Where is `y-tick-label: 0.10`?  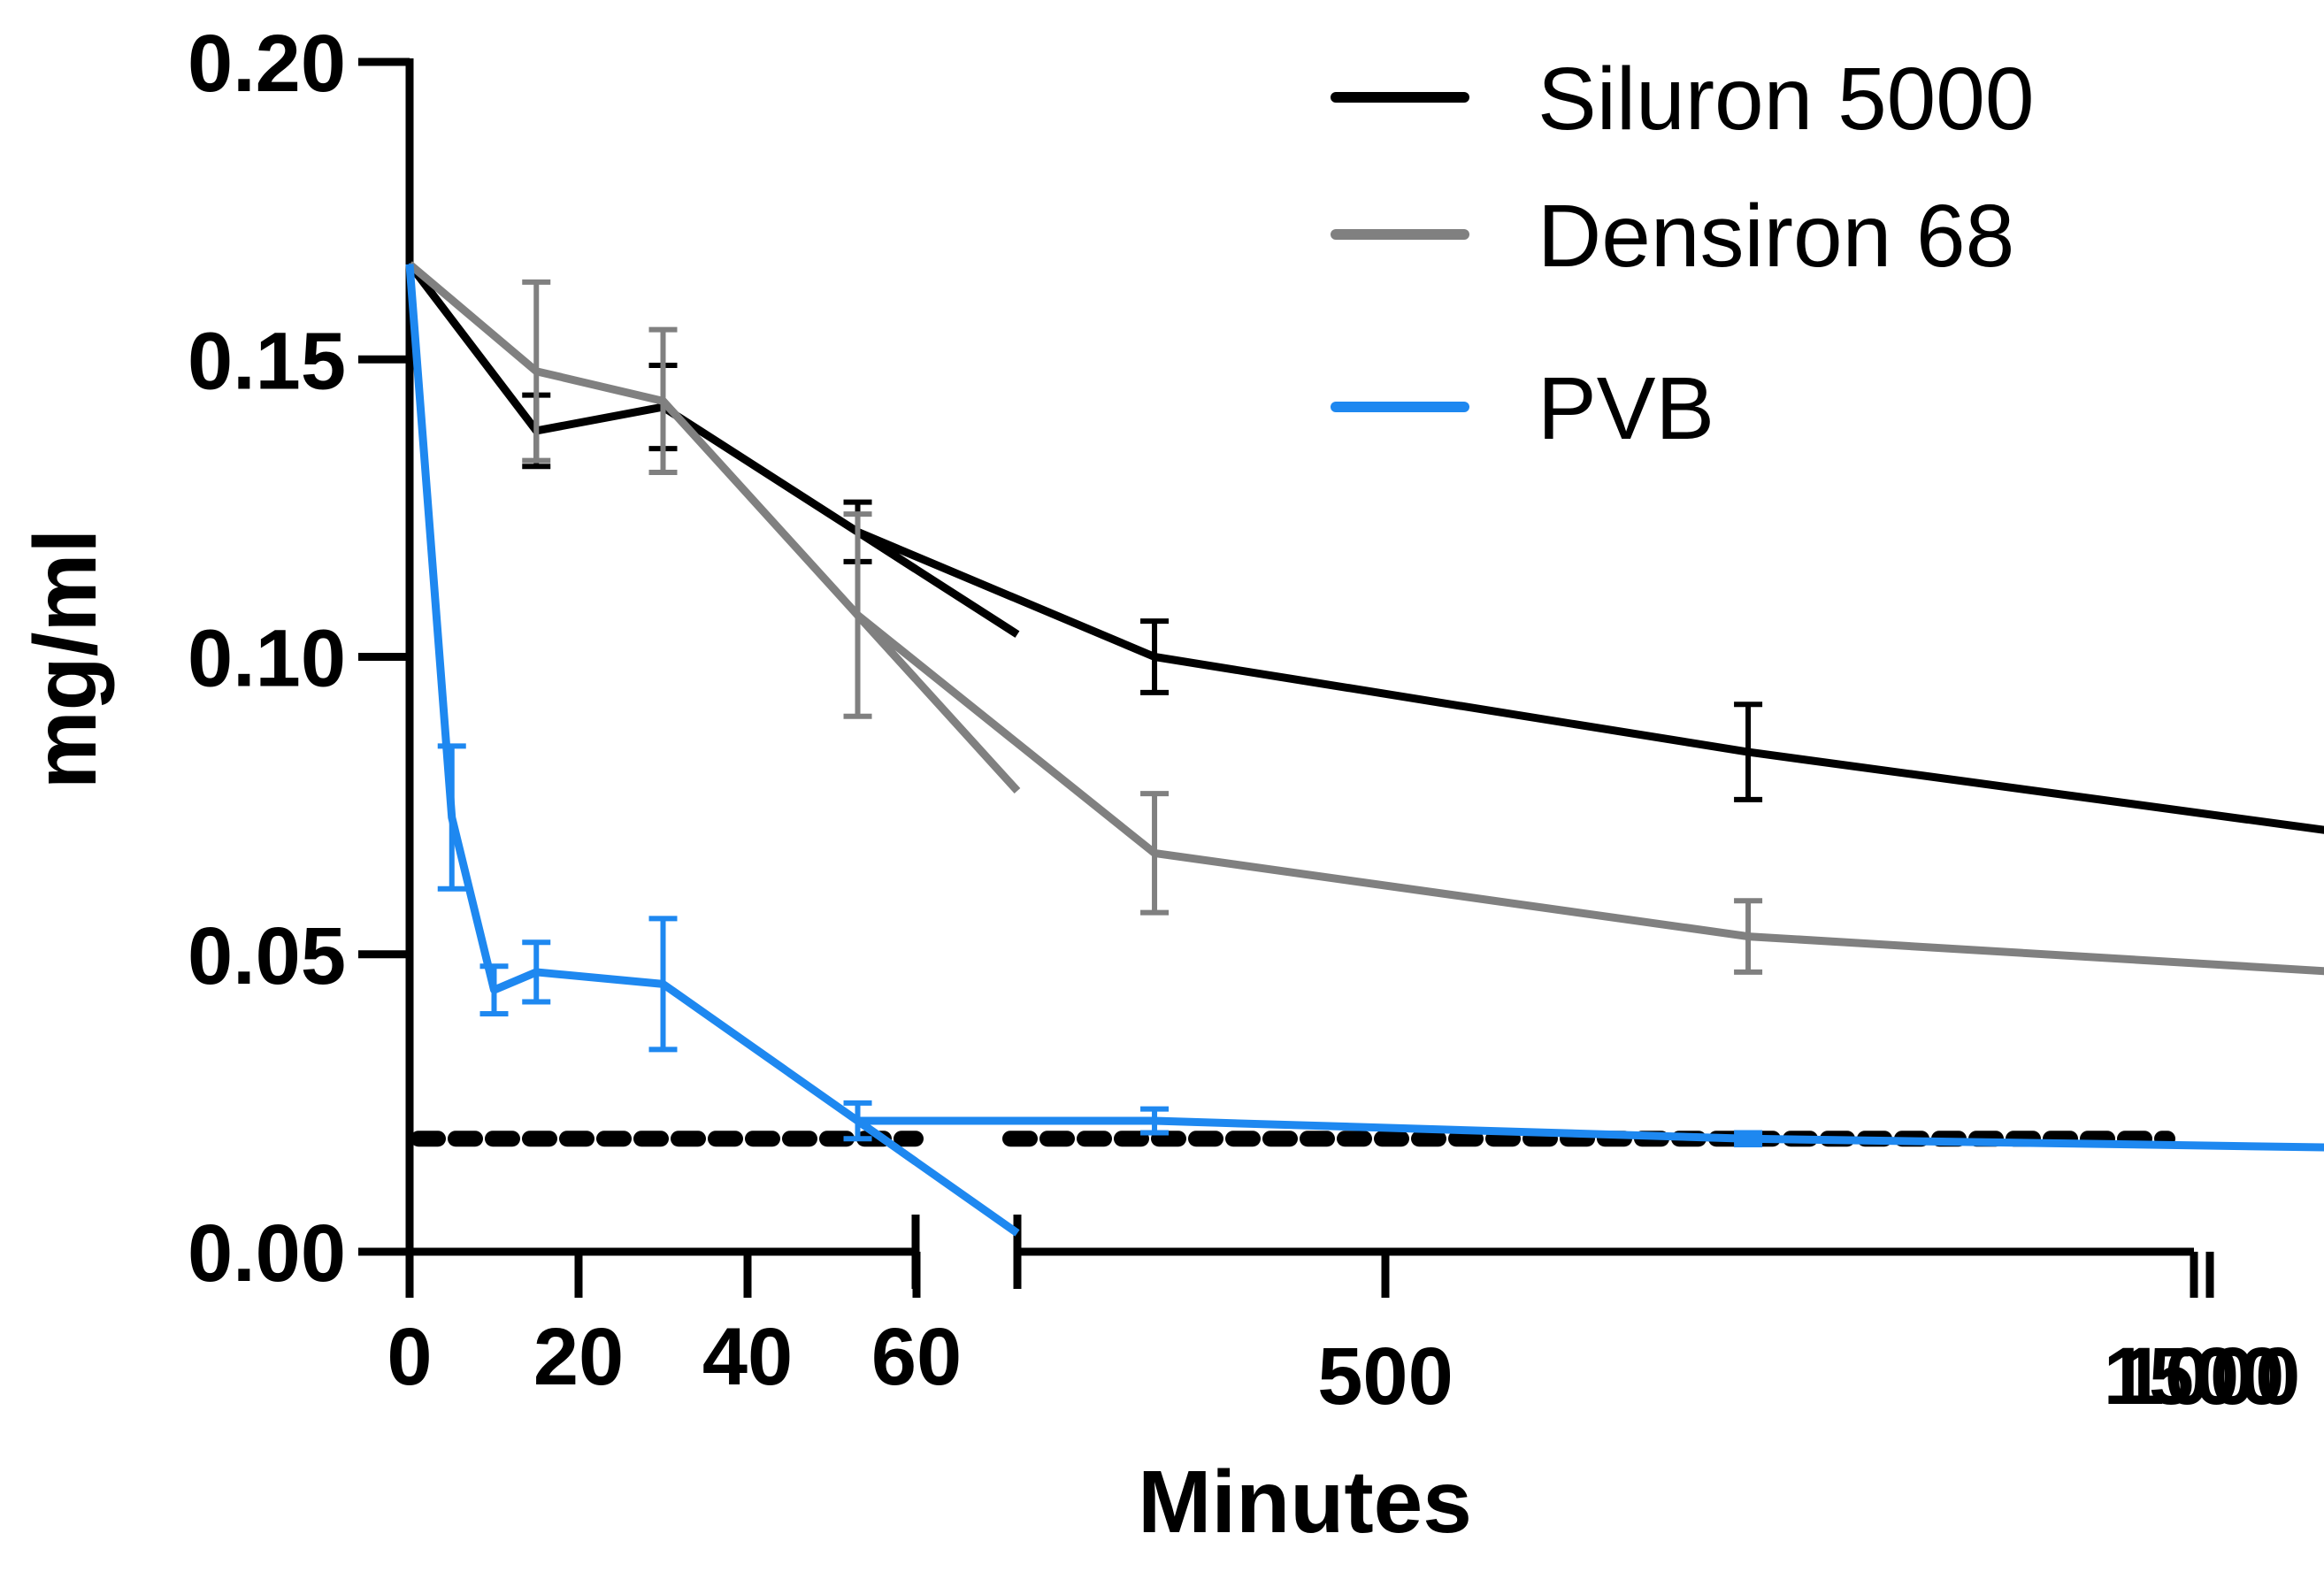
y-tick-label: 0.10 is located at coordinates (267, 659).